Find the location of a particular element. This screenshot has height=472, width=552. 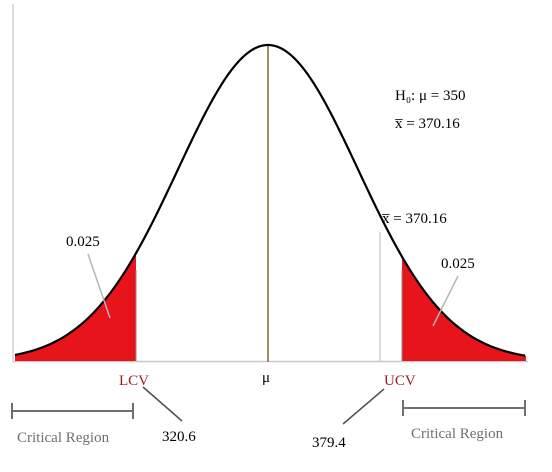

lcv-value-leader is located at coordinates (162, 404).